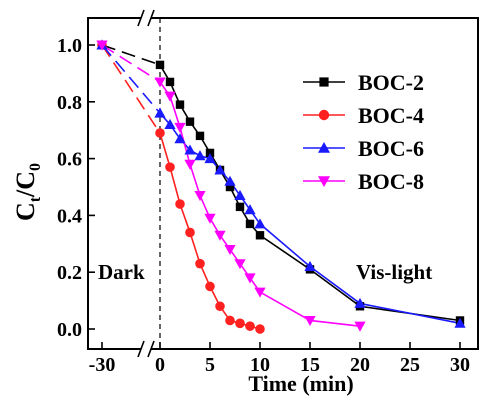 Image resolution: width=486 pixels, height=403 pixels. What do you see at coordinates (35, 199) in the screenshot?
I see `y-axis-title-sub-t: t` at bounding box center [35, 199].